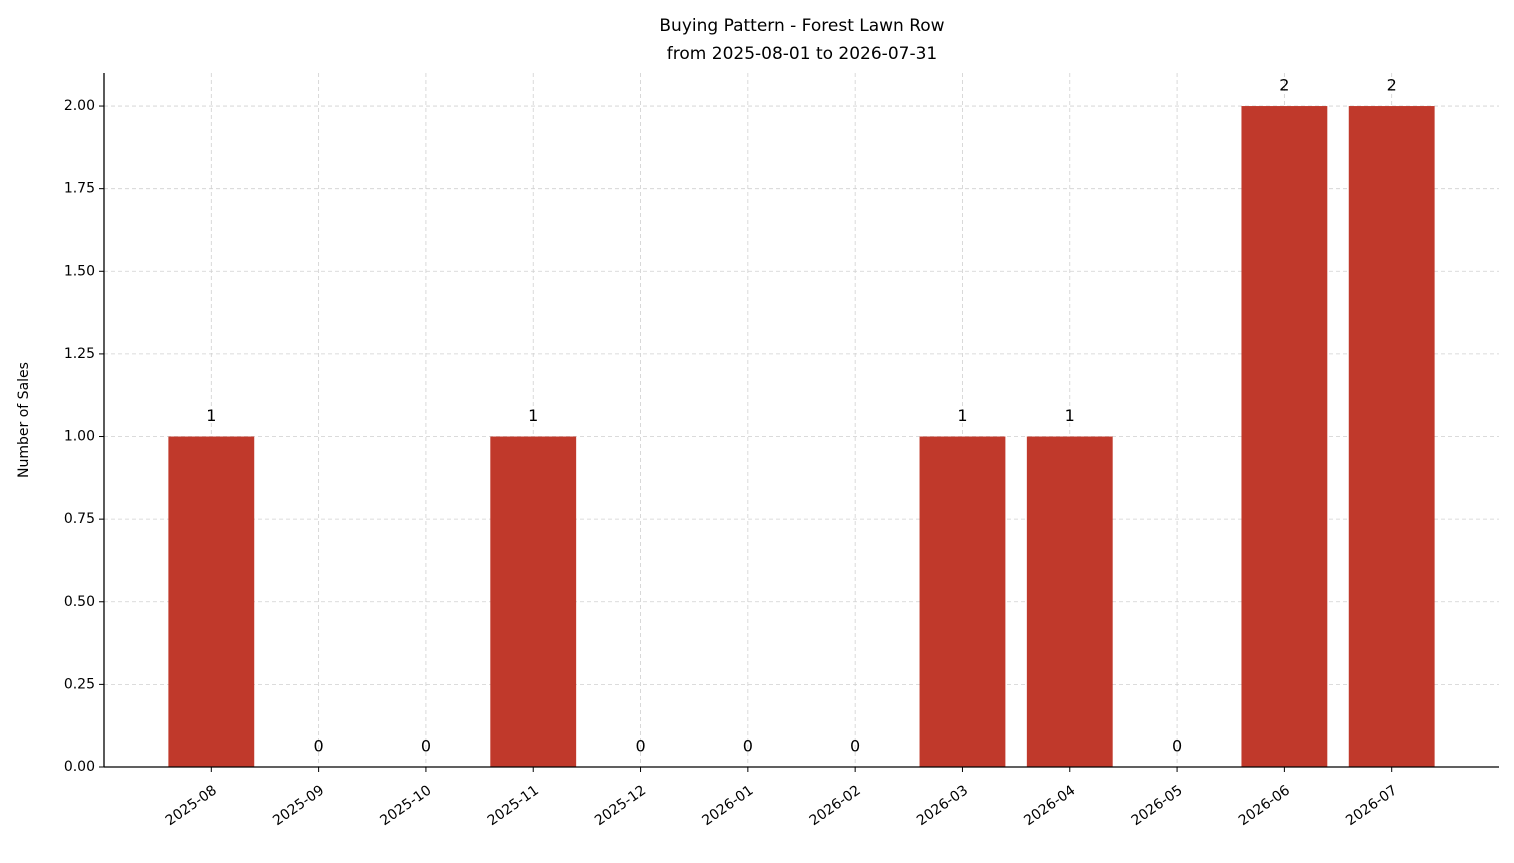 This screenshot has height=863, width=1514. I want to click on x-tick-label: 2026-07, so click(1371, 805).